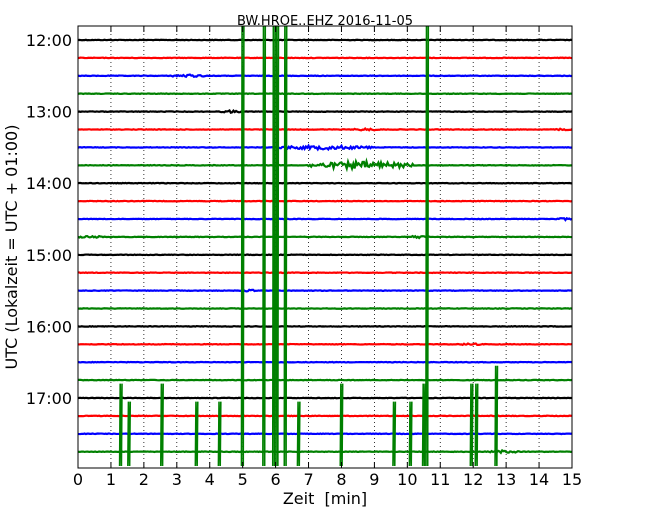 Image resolution: width=650 pixels, height=520 pixels. What do you see at coordinates (407, 479) in the screenshot?
I see `x-tick-label: 10` at bounding box center [407, 479].